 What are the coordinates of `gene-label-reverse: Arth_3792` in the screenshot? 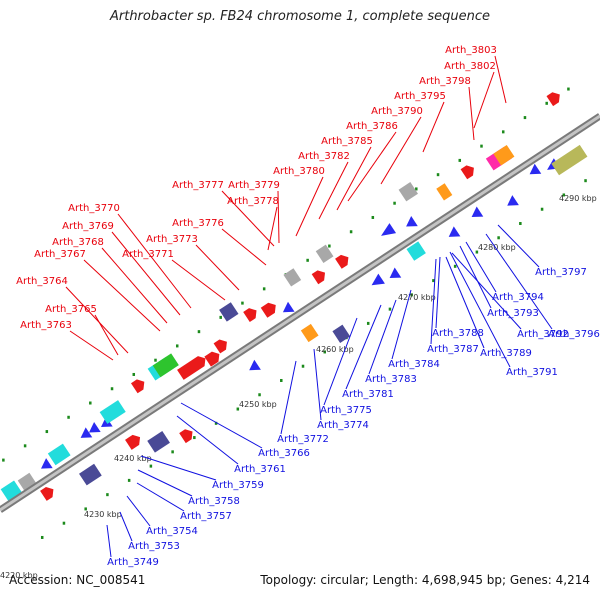 It's located at (543, 334).